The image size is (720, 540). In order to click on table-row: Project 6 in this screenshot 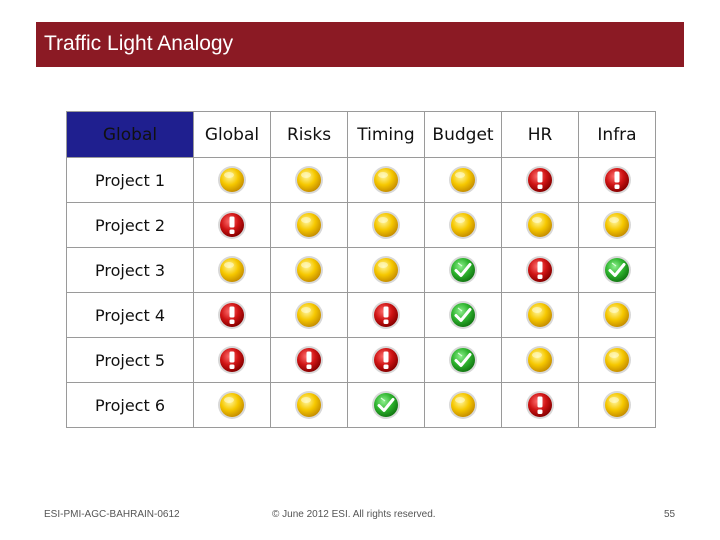, I will do `click(361, 405)`.